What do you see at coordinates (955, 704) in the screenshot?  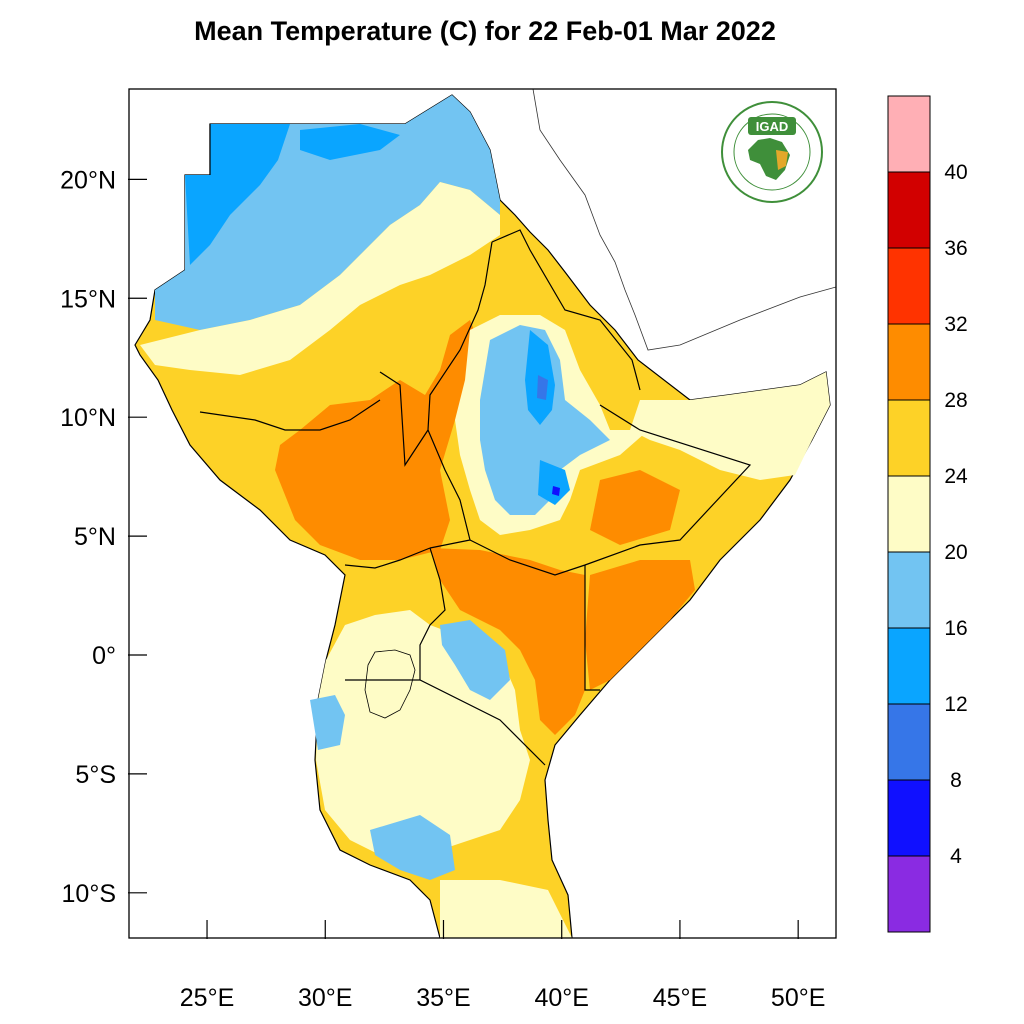 I see `colorbar-label: 12` at bounding box center [955, 704].